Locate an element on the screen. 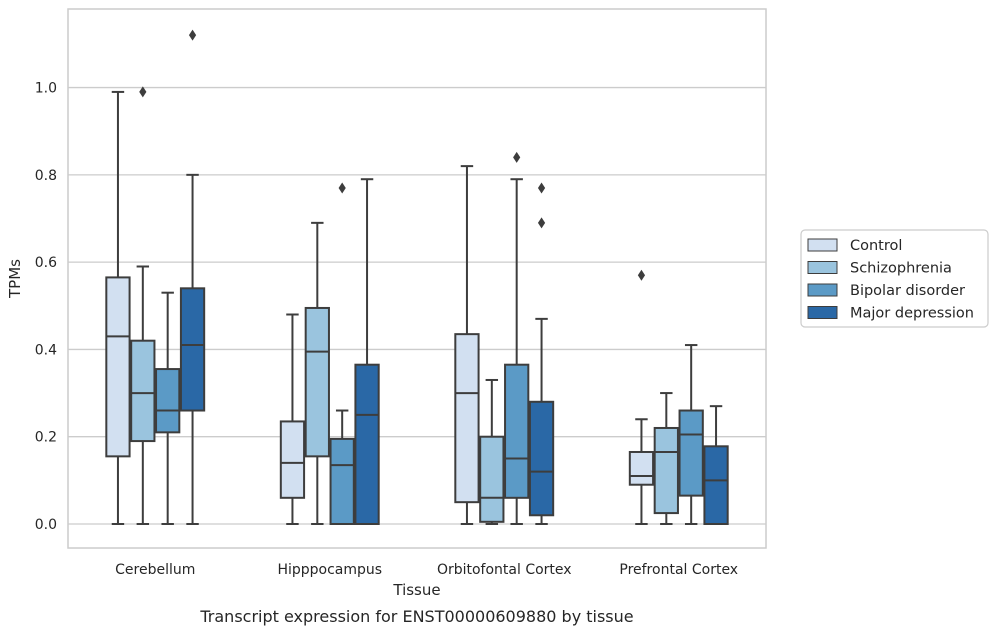 The width and height of the screenshot is (997, 634). x-tick-label: Prefrontal Cortex is located at coordinates (678, 570).